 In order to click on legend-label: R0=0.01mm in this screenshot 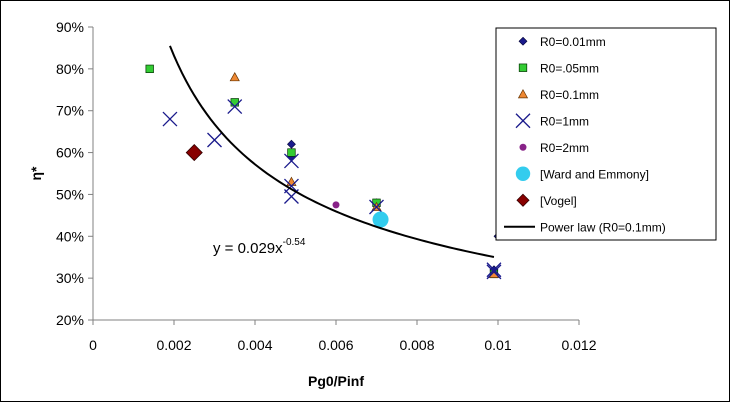, I will do `click(573, 42)`.